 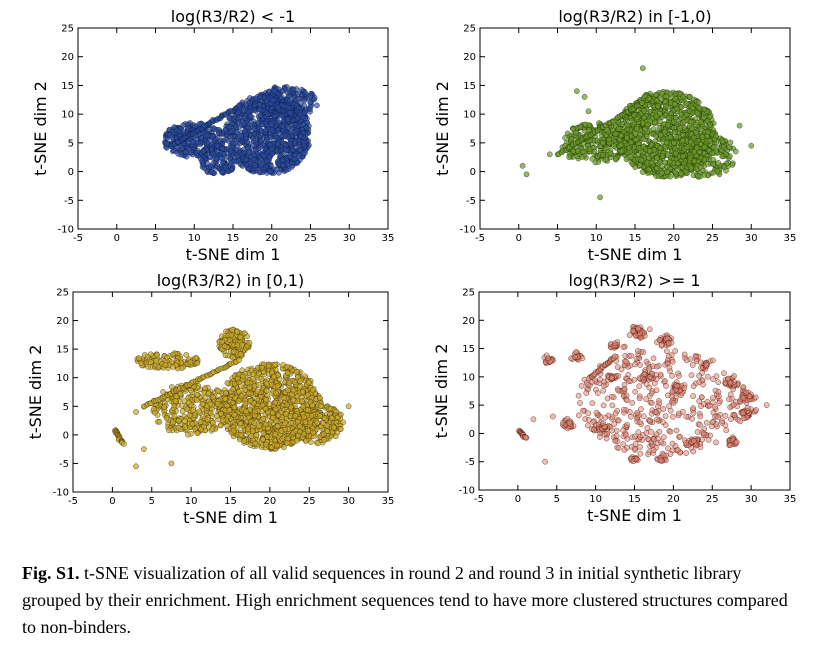 What do you see at coordinates (635, 254) in the screenshot?
I see `x-axis-label: t-SNE dim 1` at bounding box center [635, 254].